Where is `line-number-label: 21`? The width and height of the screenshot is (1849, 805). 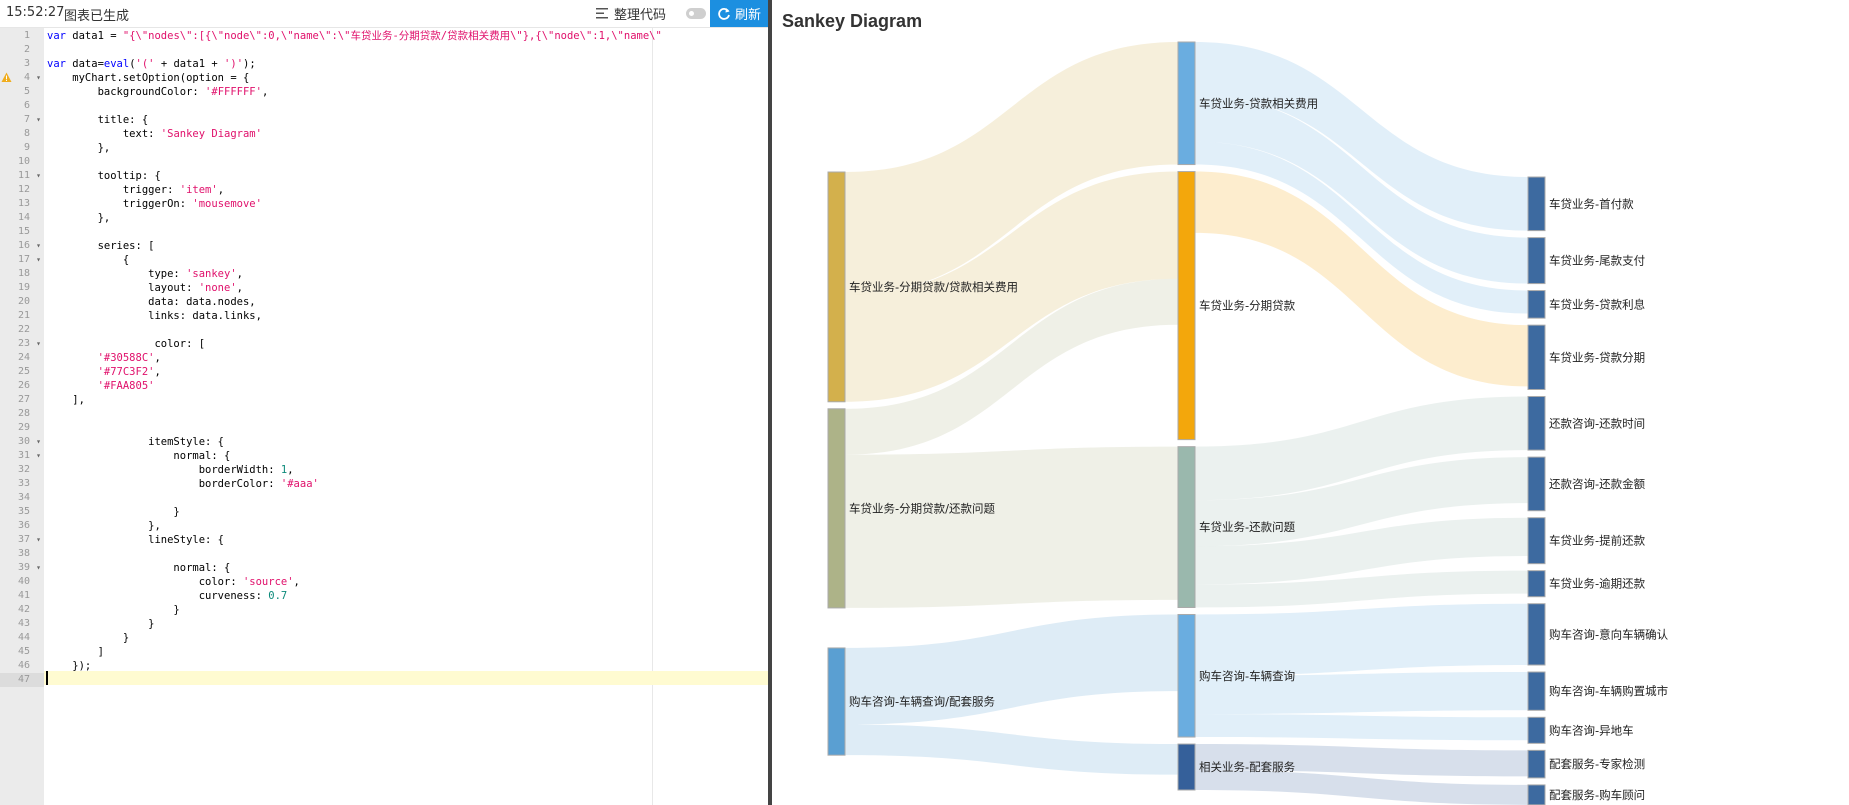
line-number-label: 21 is located at coordinates (23, 315).